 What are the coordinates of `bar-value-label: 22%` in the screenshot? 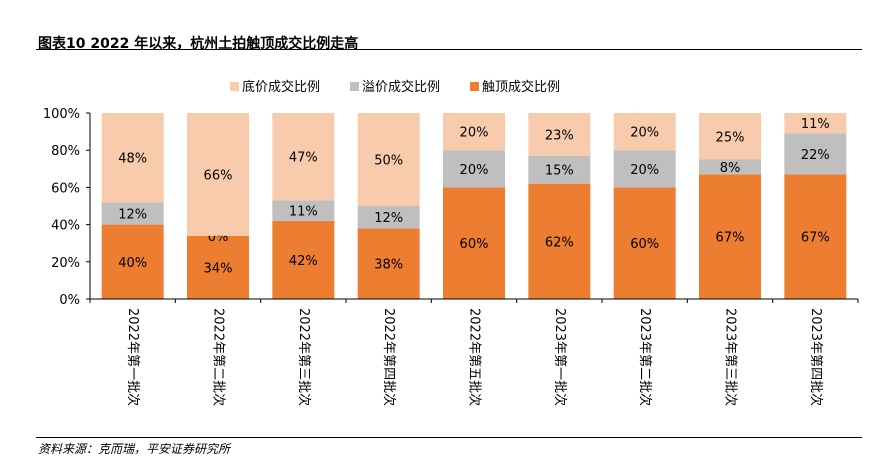 It's located at (815, 155).